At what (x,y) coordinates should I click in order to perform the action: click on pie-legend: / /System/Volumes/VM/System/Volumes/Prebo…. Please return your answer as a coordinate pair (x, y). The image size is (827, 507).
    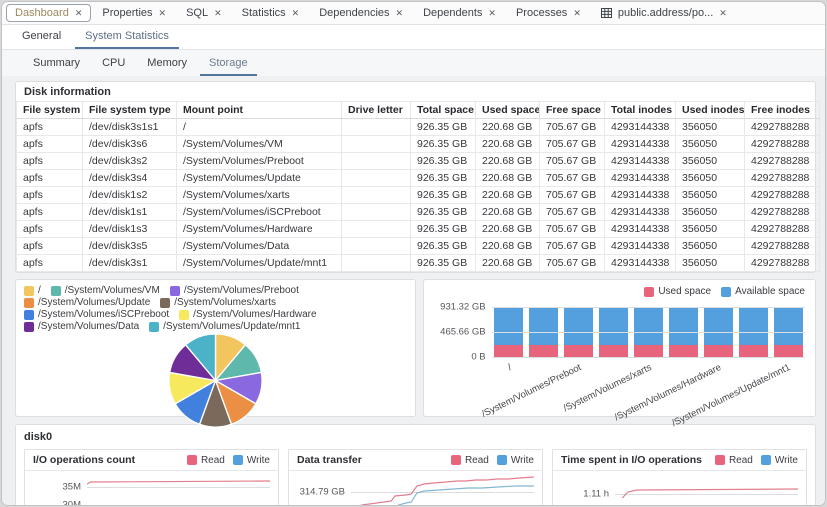
    Looking at the image, I should click on (215, 307).